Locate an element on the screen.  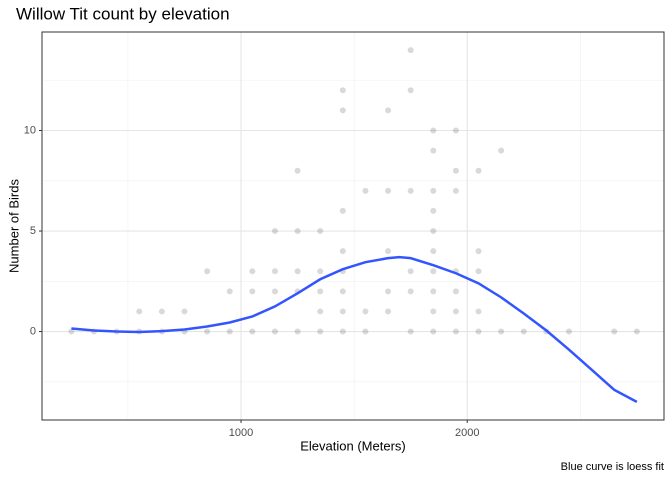
caption: Blue curve is loess fit is located at coordinates (612, 467).